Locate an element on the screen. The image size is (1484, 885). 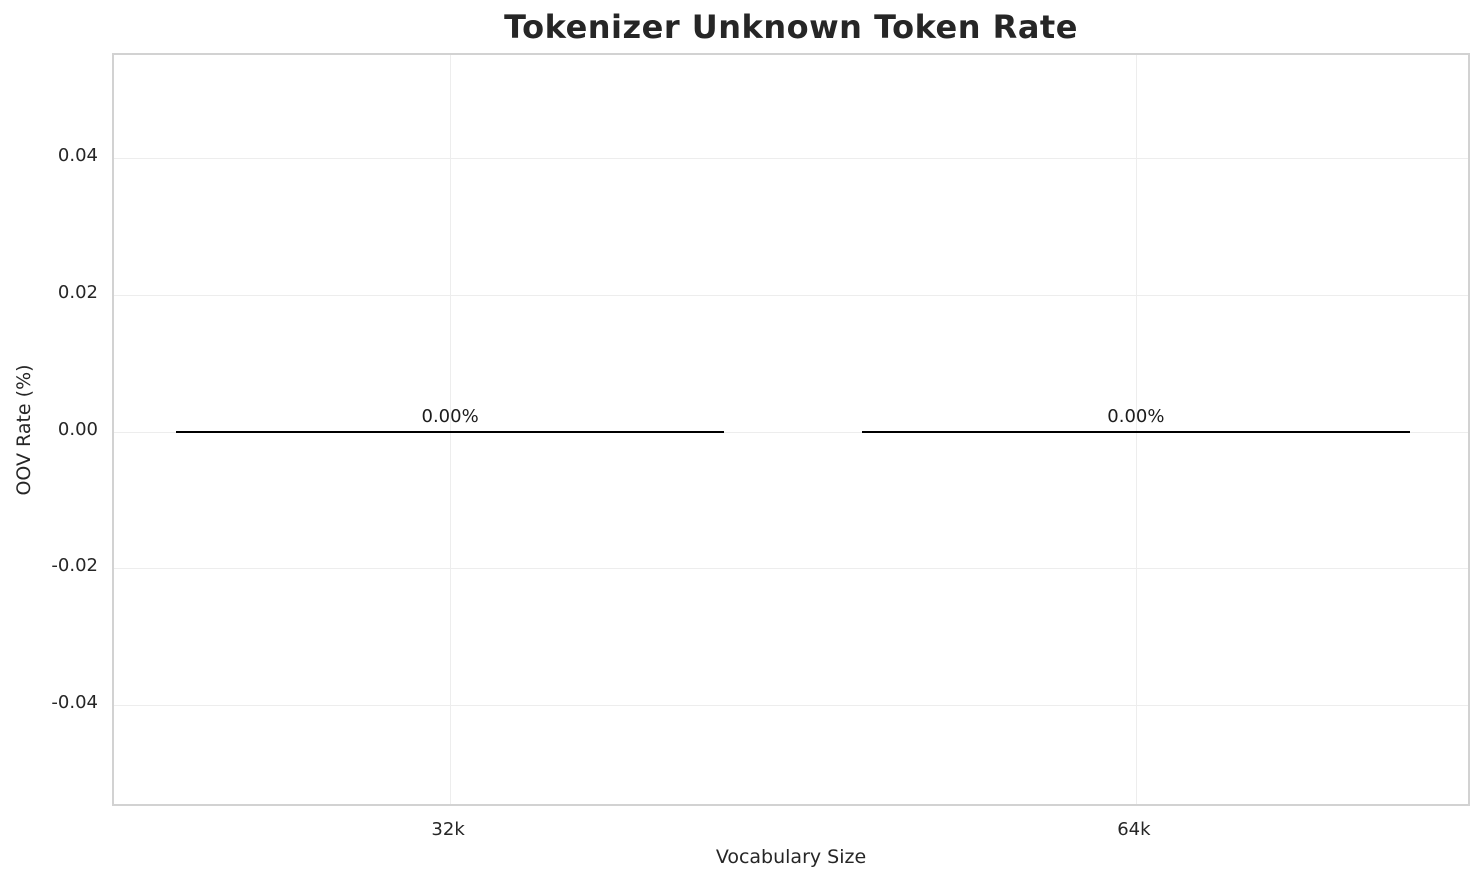
y-axis-label: OOV Rate (%) is located at coordinates (24, 430).